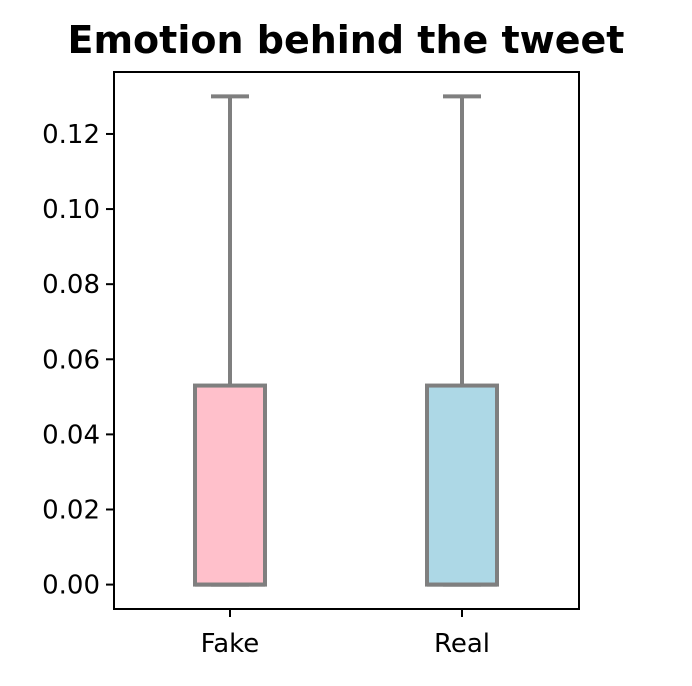  I want to click on box-fake, so click(230, 485).